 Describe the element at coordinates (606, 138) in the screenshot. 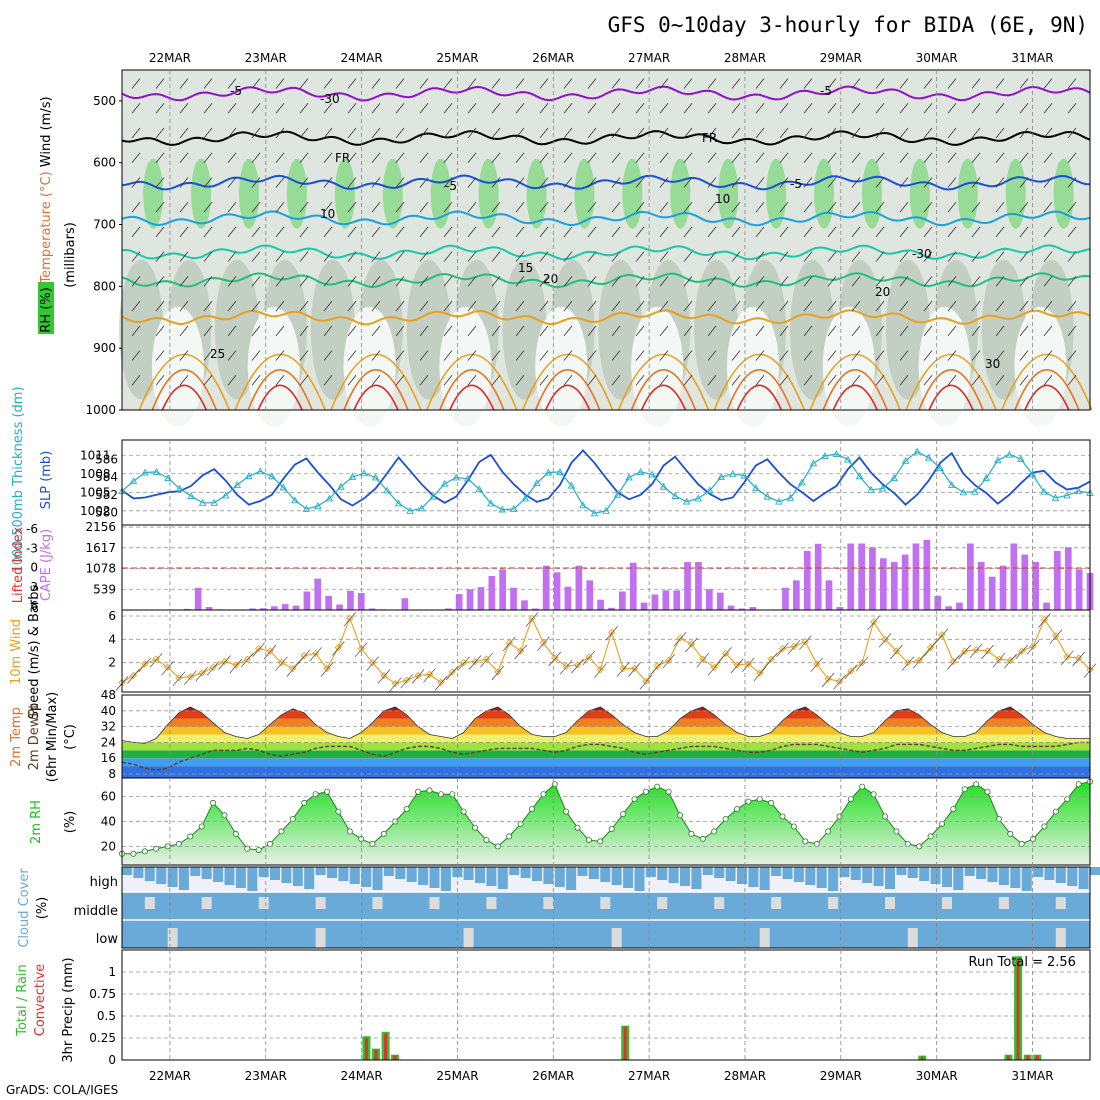

I see `isotherm-line` at that location.